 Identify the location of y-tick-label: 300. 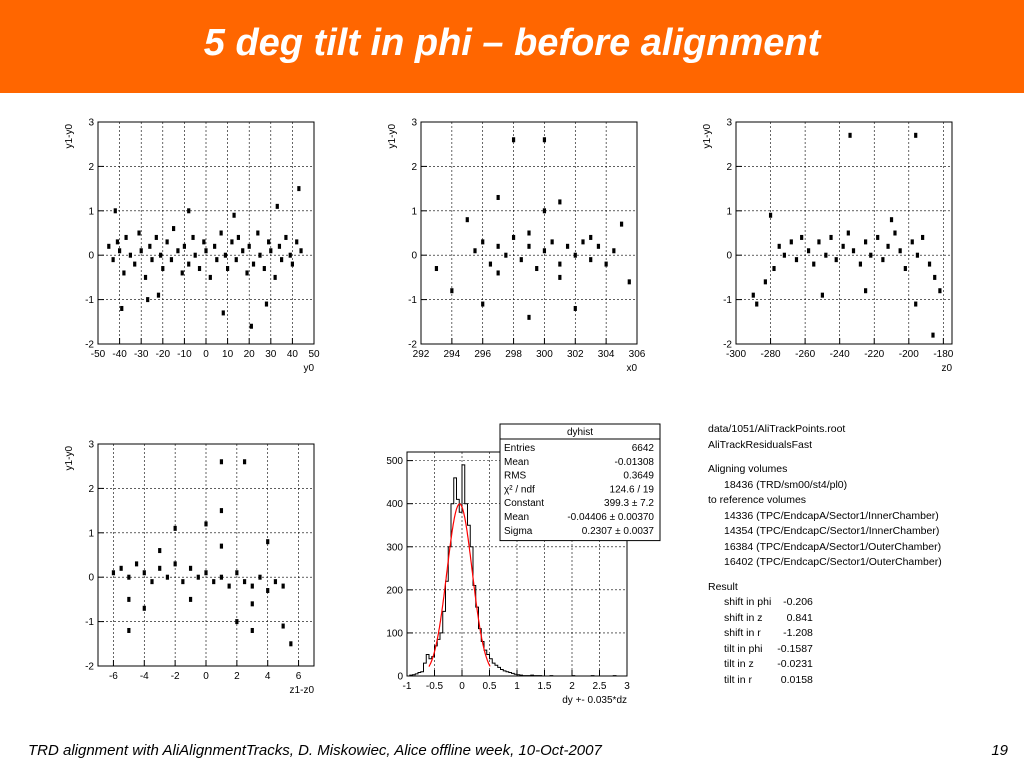
(394, 547).